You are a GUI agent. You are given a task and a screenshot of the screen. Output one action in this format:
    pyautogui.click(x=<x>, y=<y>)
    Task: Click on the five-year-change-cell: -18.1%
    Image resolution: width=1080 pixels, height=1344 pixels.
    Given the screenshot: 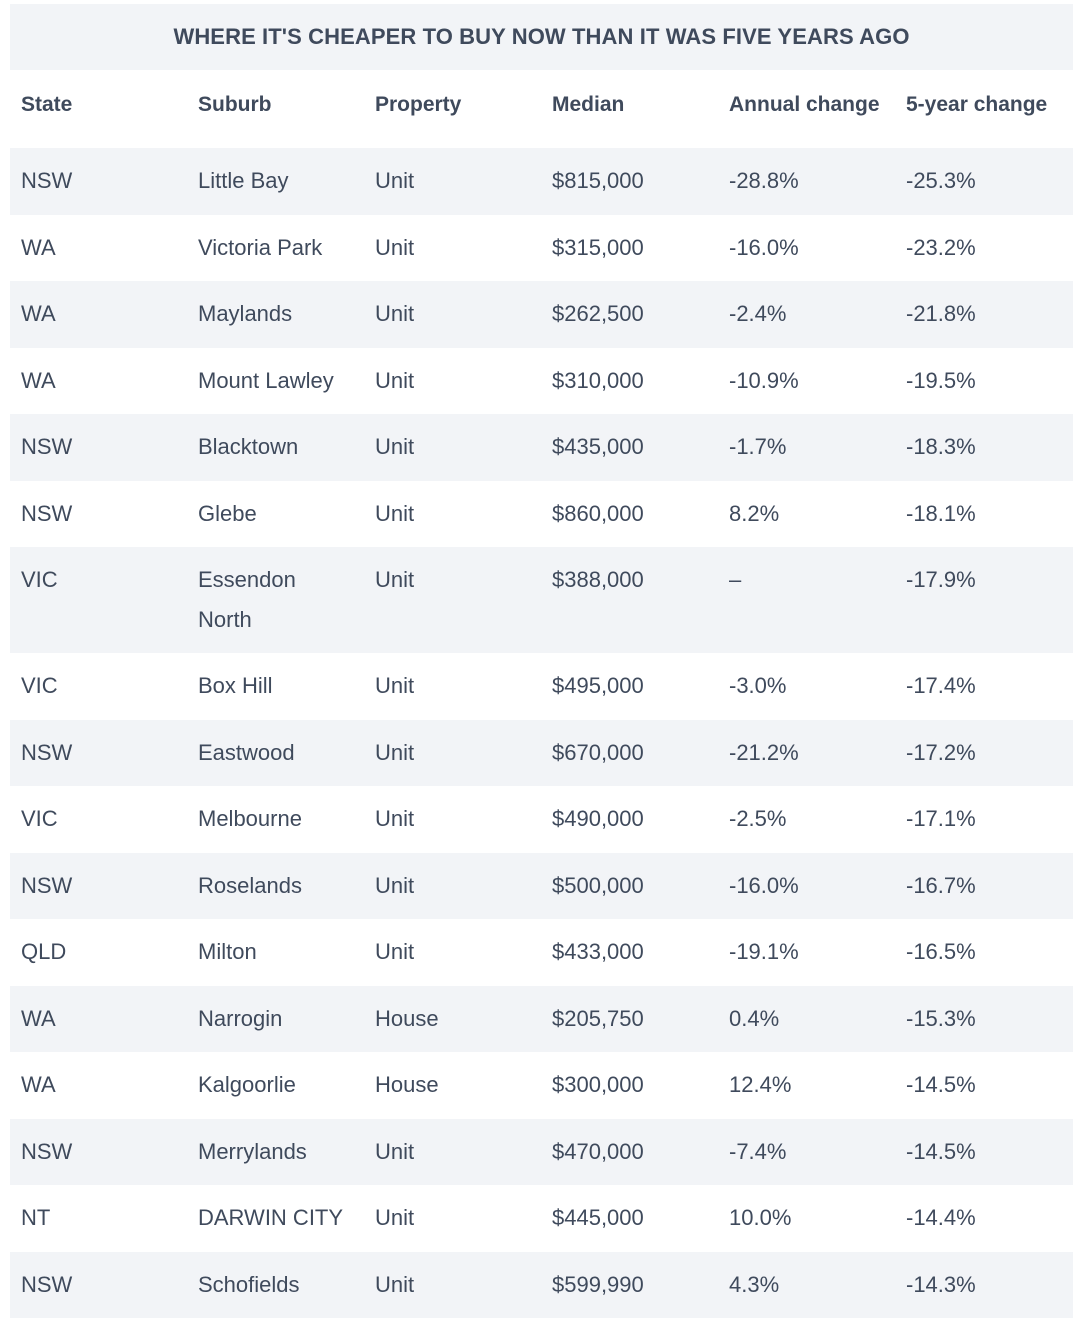 What is the action you would take?
    pyautogui.click(x=984, y=513)
    